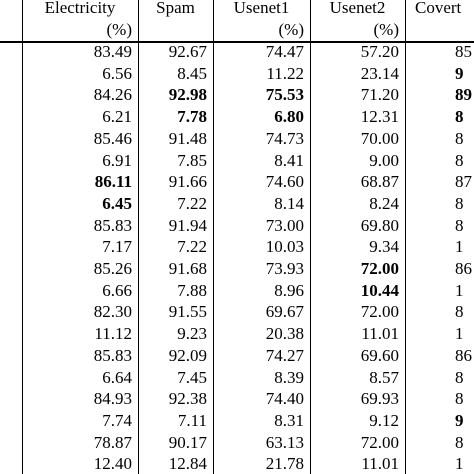  Describe the element at coordinates (284, 138) in the screenshot. I see `table-cell: 74.73` at that location.